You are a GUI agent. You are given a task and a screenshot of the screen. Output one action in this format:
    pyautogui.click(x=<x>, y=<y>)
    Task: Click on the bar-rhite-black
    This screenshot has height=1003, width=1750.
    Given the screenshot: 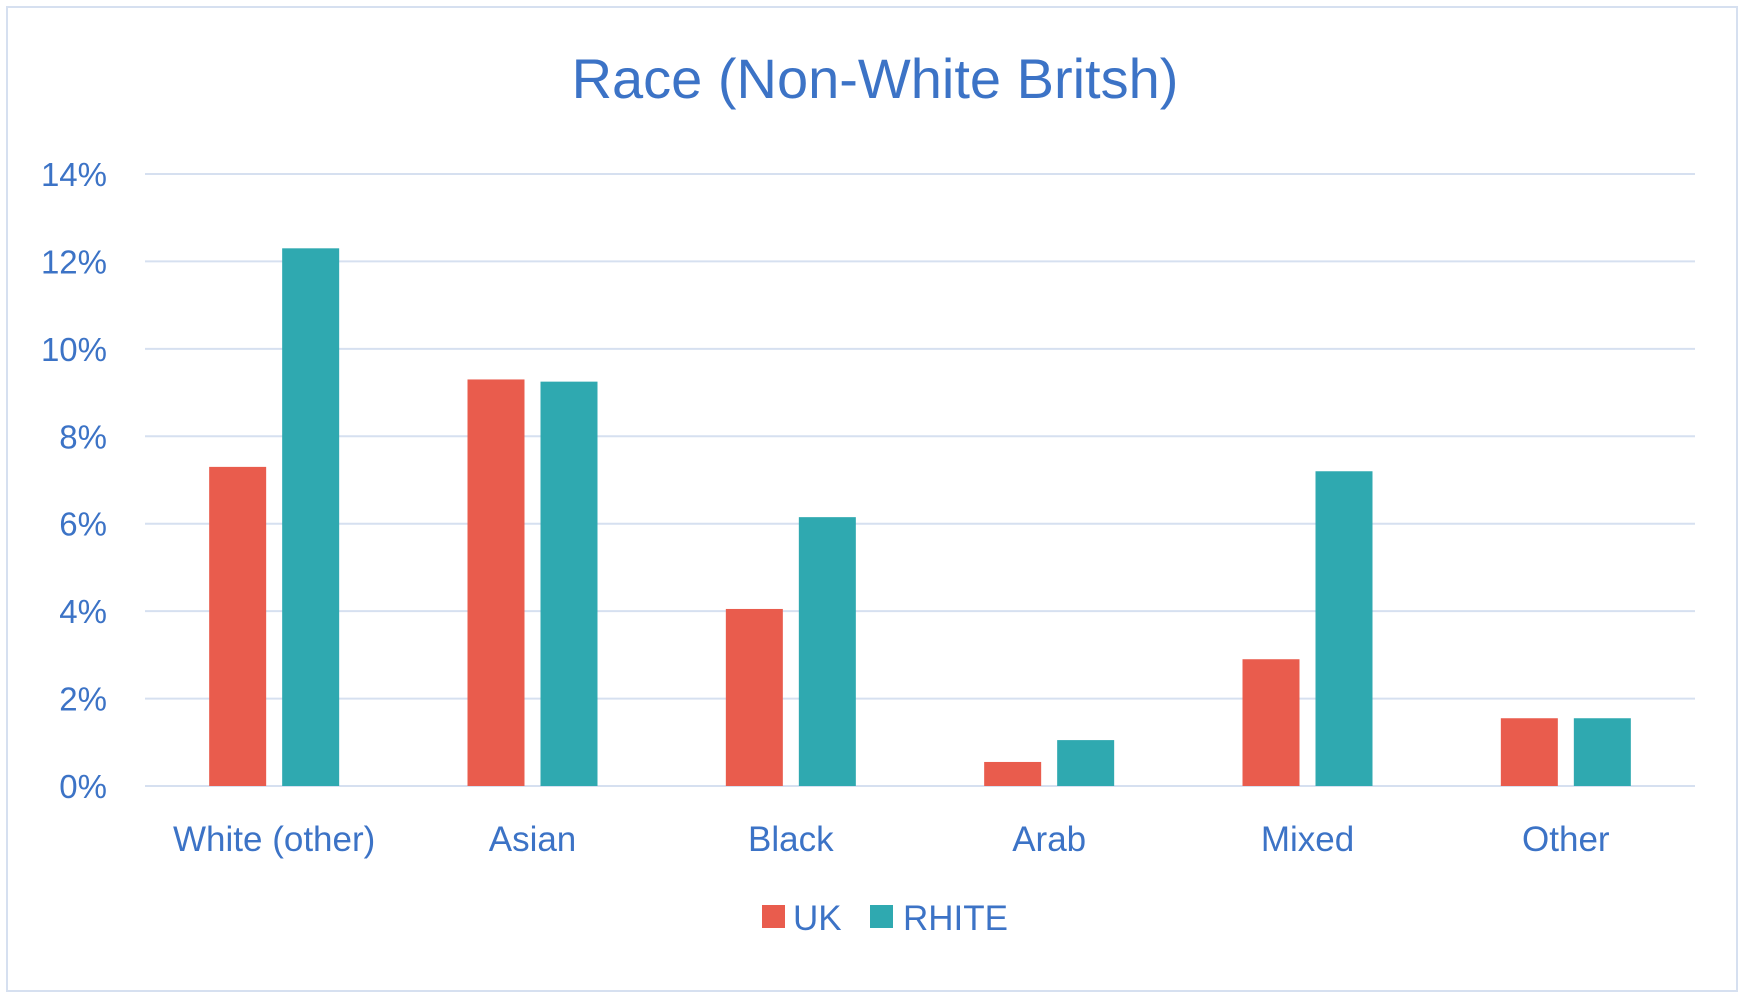 What is the action you would take?
    pyautogui.click(x=827, y=651)
    